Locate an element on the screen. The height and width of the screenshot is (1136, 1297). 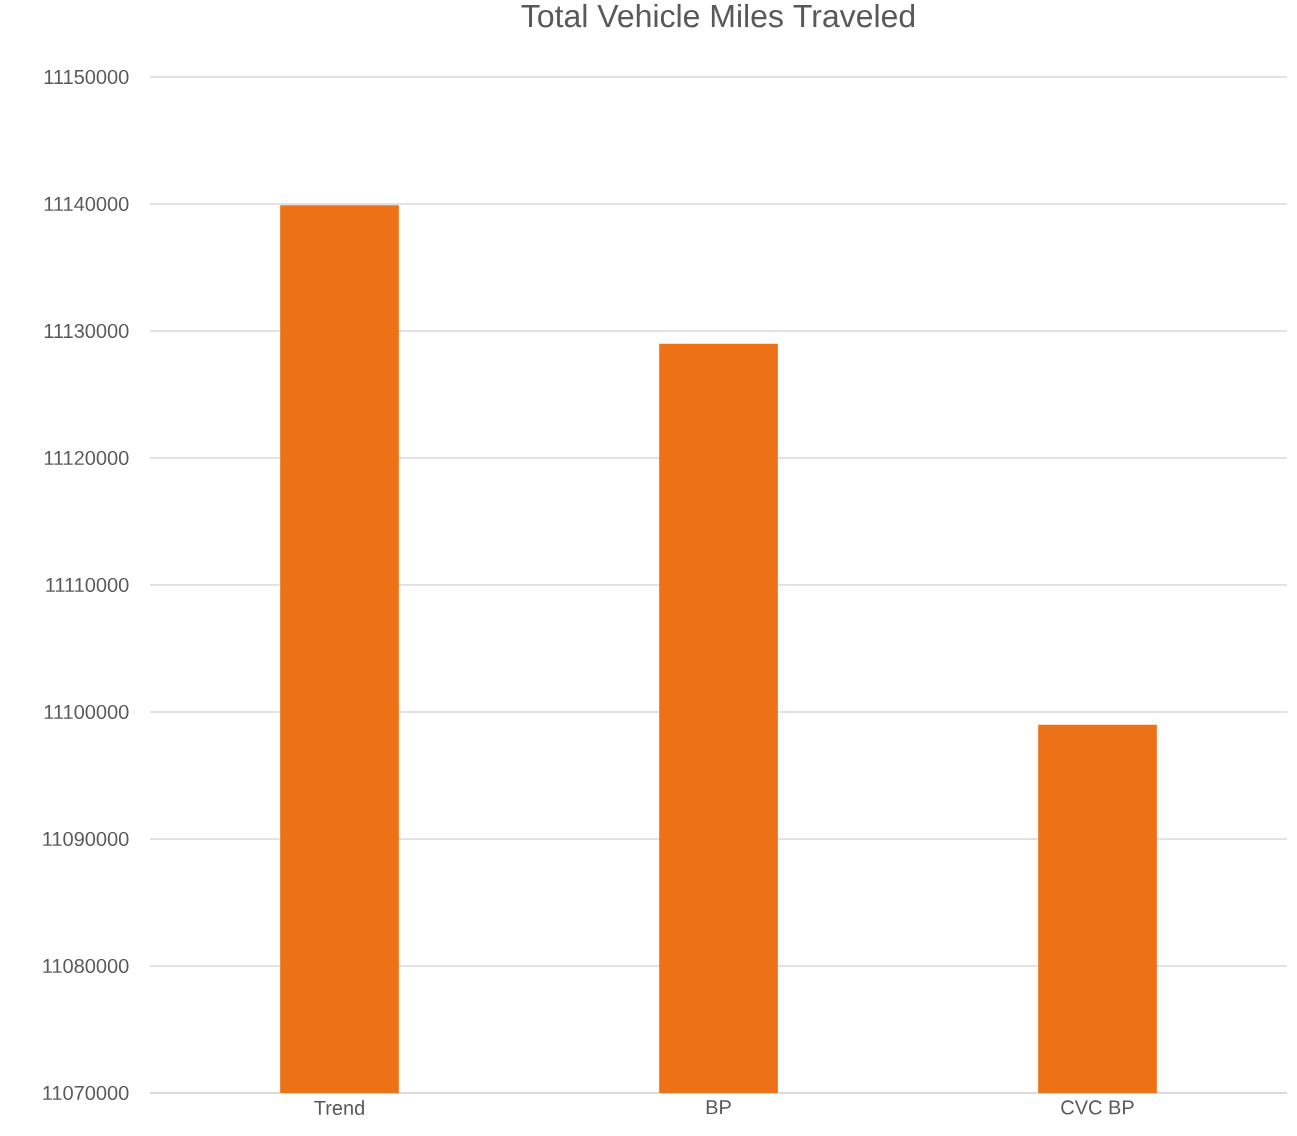
x-tick-label: BP is located at coordinates (718, 1107).